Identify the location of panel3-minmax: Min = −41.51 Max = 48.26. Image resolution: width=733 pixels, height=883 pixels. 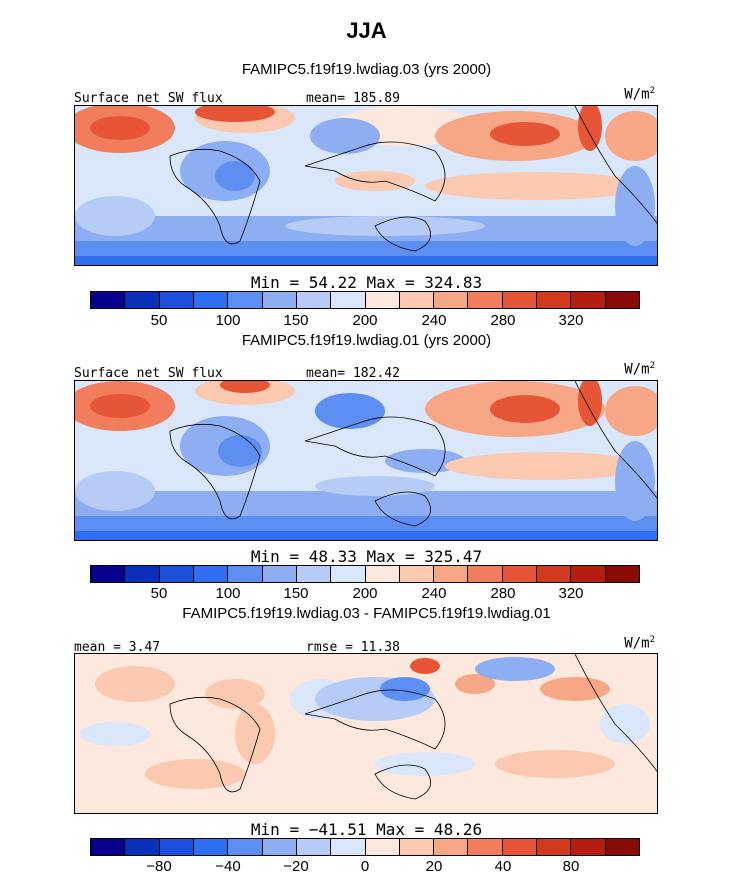
(366, 829).